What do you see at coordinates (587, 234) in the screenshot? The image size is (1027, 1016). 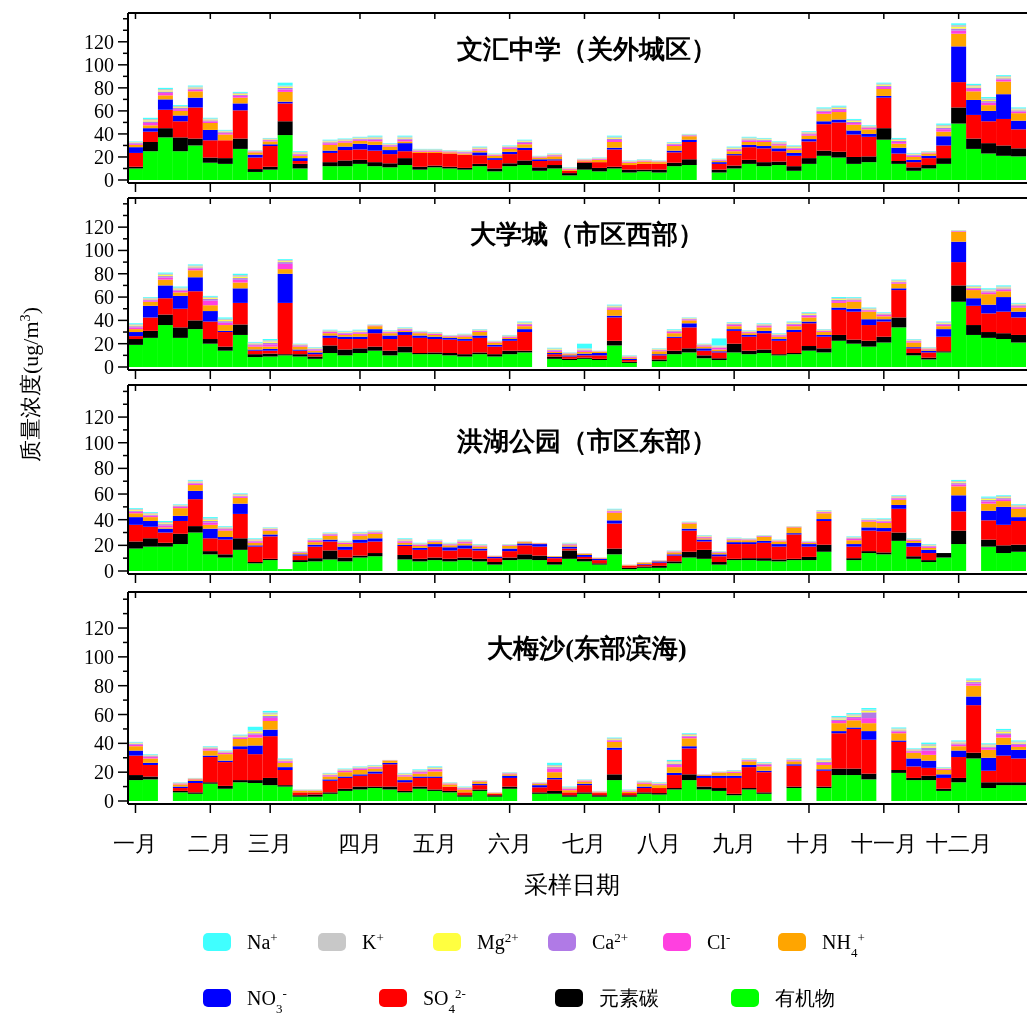 I see `text: 大学城（市区西部）` at bounding box center [587, 234].